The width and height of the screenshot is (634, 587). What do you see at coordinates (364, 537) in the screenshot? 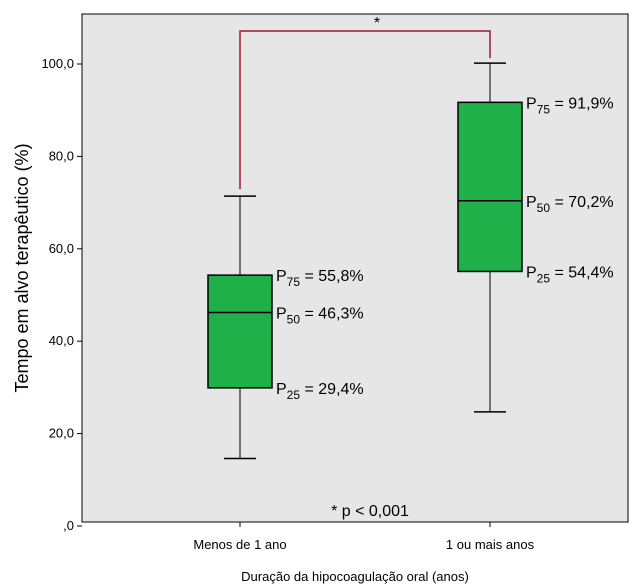
I see `x-axis: Menos de 1 ano 1 ou mais anos` at bounding box center [364, 537].